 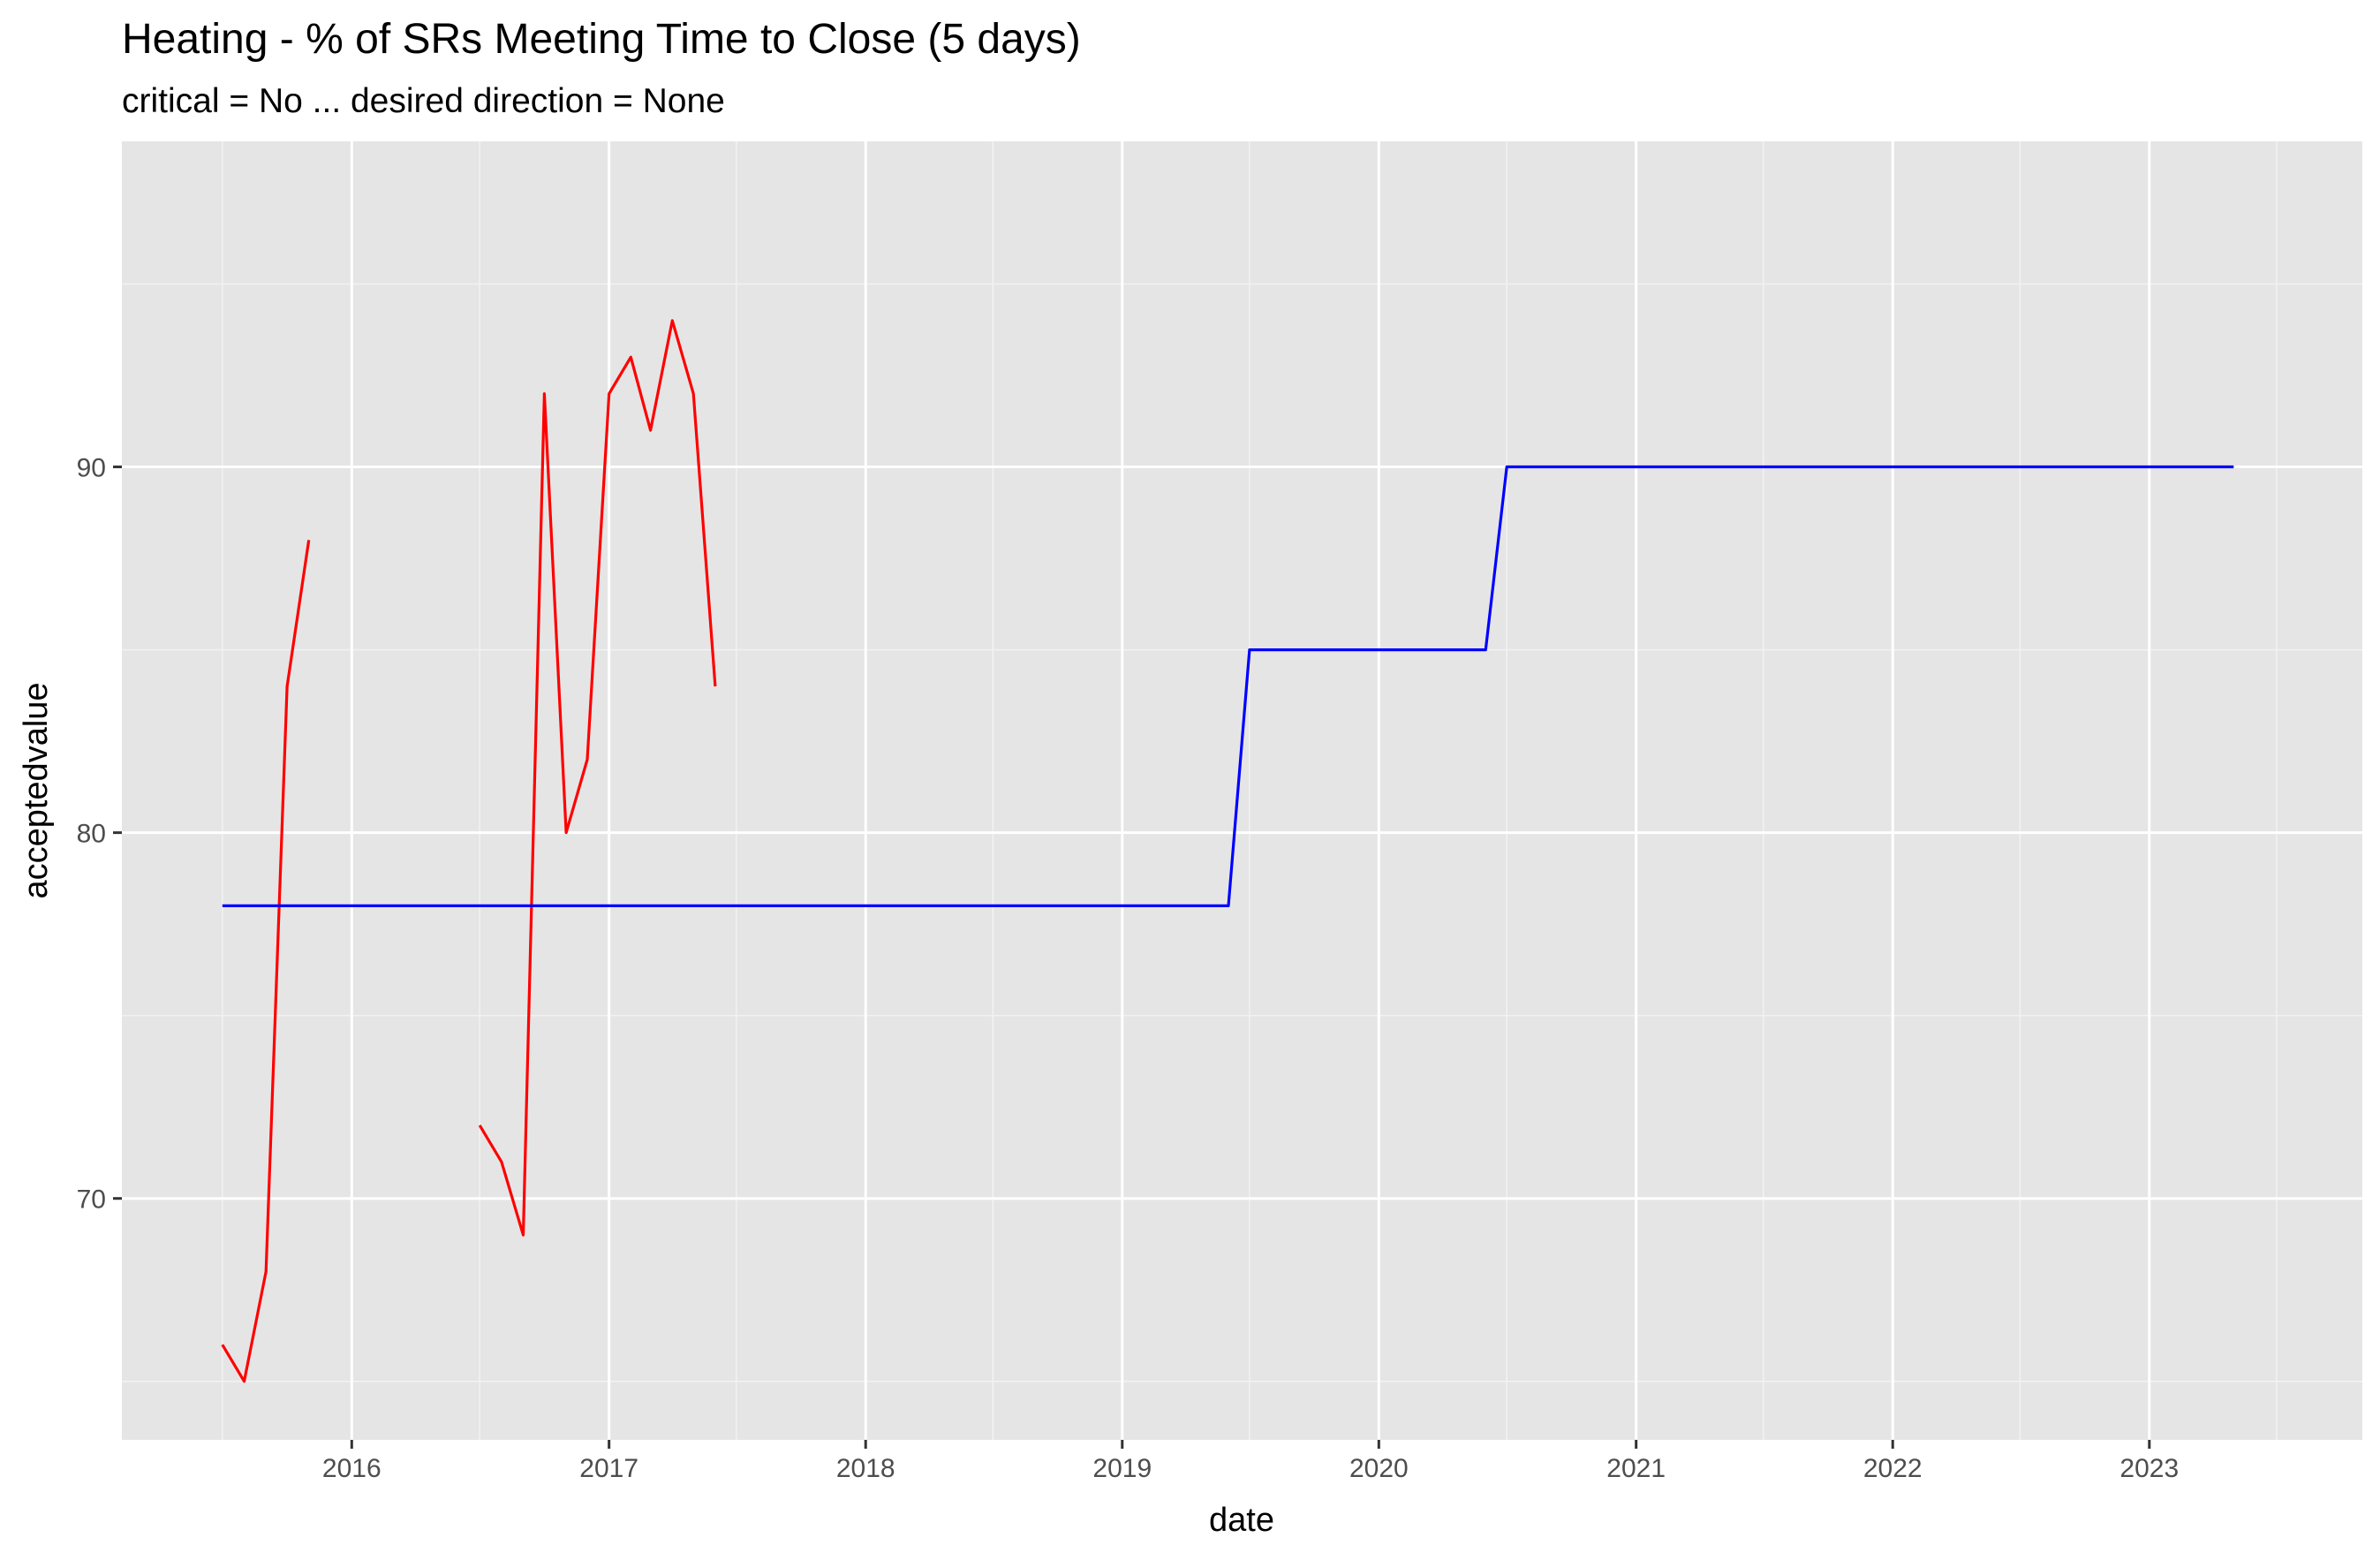 I want to click on x-tick-label: 2022, so click(x=1893, y=1468).